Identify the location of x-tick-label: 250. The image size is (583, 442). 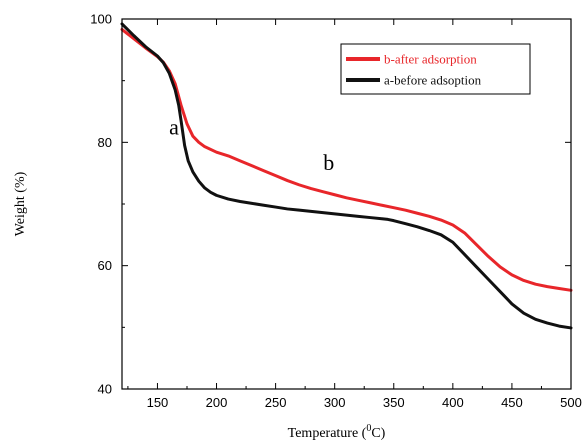
(276, 402).